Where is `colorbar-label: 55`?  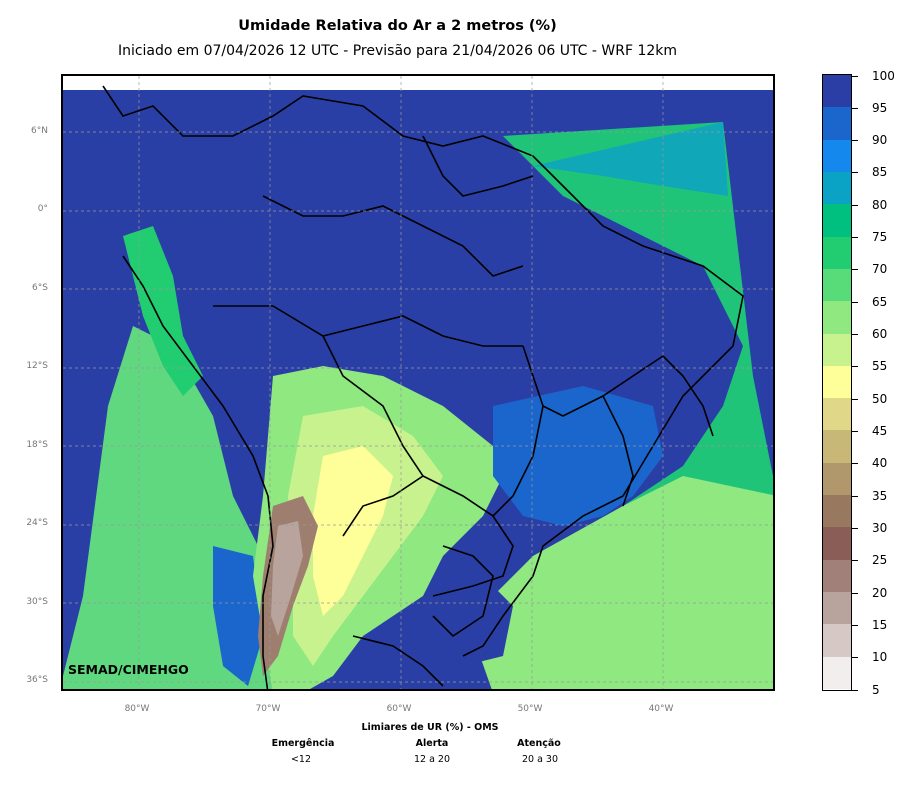 colorbar-label: 55 is located at coordinates (880, 366).